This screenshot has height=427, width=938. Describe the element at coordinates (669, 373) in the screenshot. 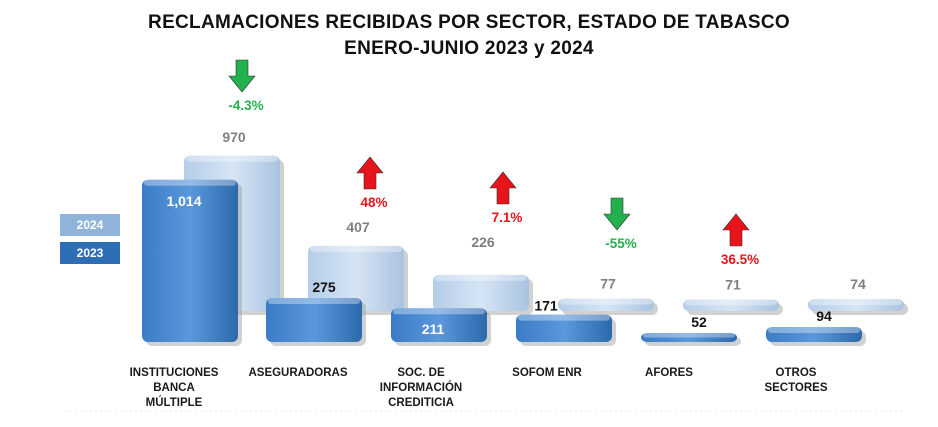

I see `category-label: AFORES` at that location.